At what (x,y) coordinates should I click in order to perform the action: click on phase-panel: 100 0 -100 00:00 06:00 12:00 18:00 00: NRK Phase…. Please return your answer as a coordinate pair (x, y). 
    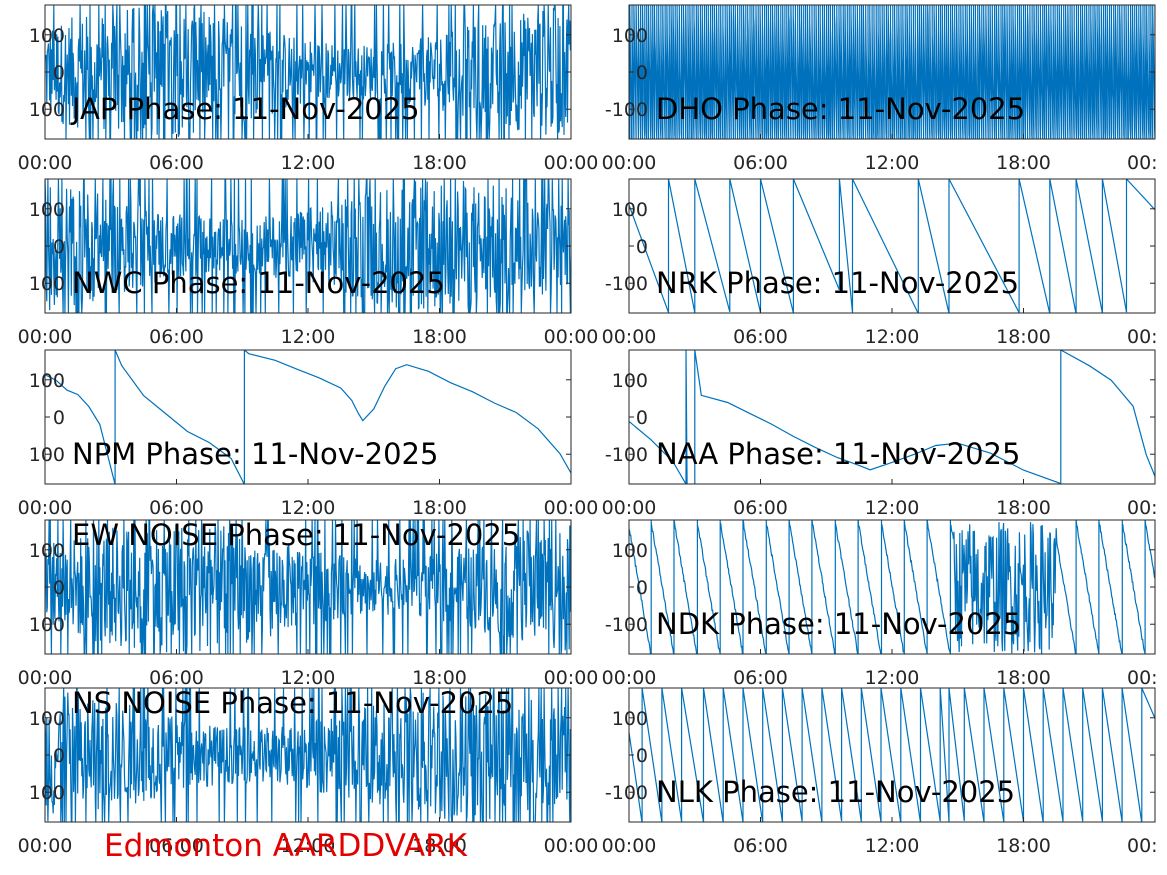
    Looking at the image, I should click on (880, 263).